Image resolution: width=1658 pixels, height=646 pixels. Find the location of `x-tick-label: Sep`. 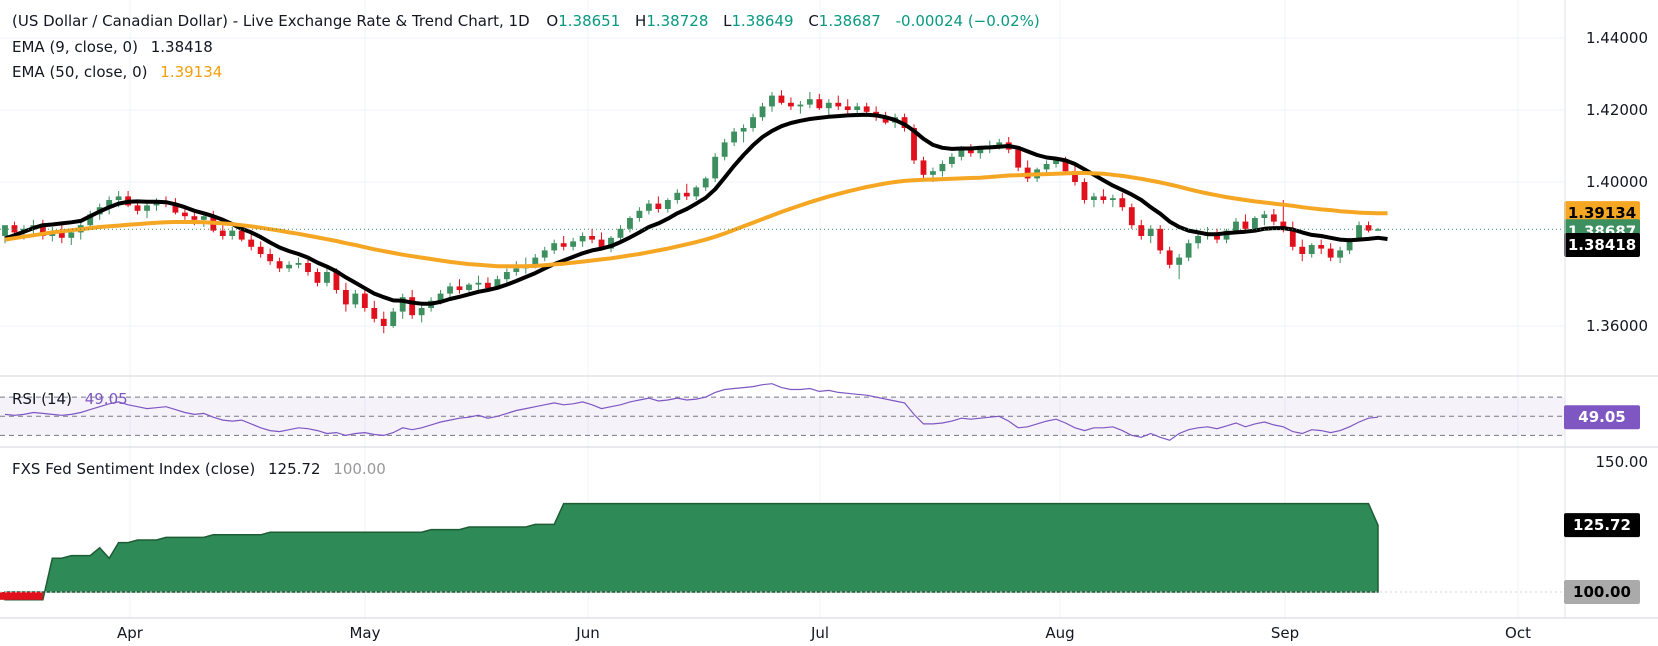

x-tick-label: Sep is located at coordinates (1285, 633).